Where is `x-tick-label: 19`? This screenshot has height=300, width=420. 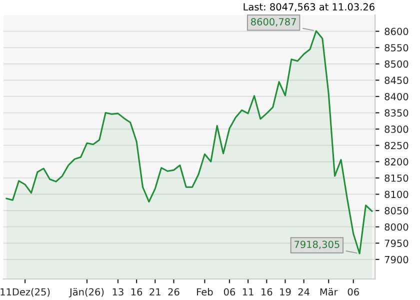
x-tick-label: 19 is located at coordinates (285, 292).